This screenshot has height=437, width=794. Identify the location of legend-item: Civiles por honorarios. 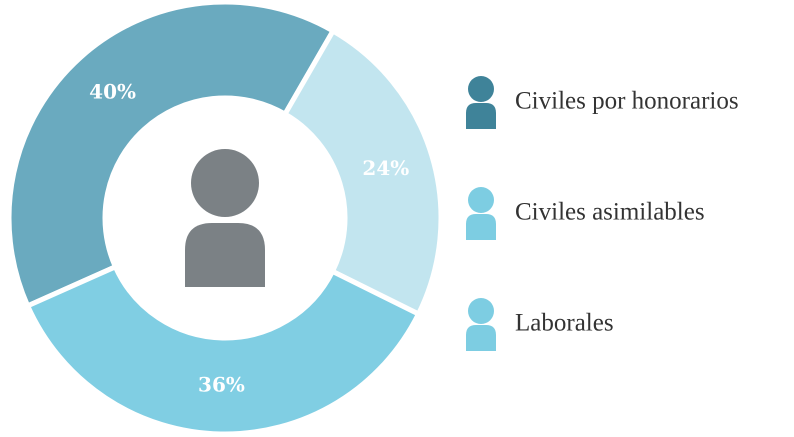
(602, 102).